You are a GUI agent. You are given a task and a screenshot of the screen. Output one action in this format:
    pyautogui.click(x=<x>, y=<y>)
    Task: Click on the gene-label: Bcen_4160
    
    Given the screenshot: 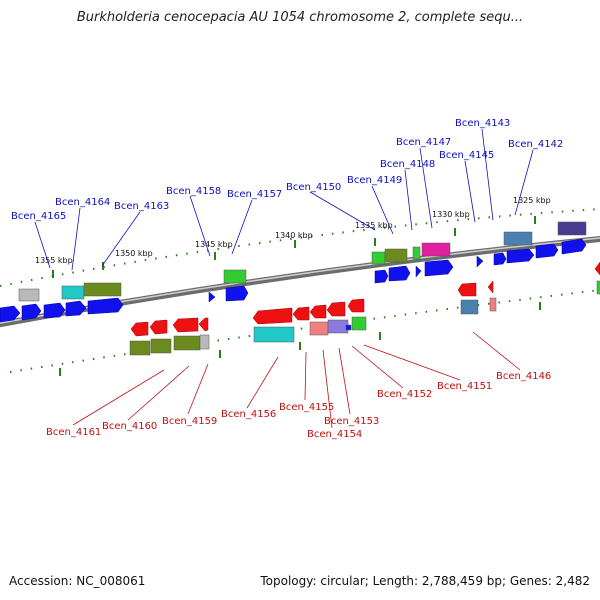 What is the action you would take?
    pyautogui.click(x=129, y=426)
    